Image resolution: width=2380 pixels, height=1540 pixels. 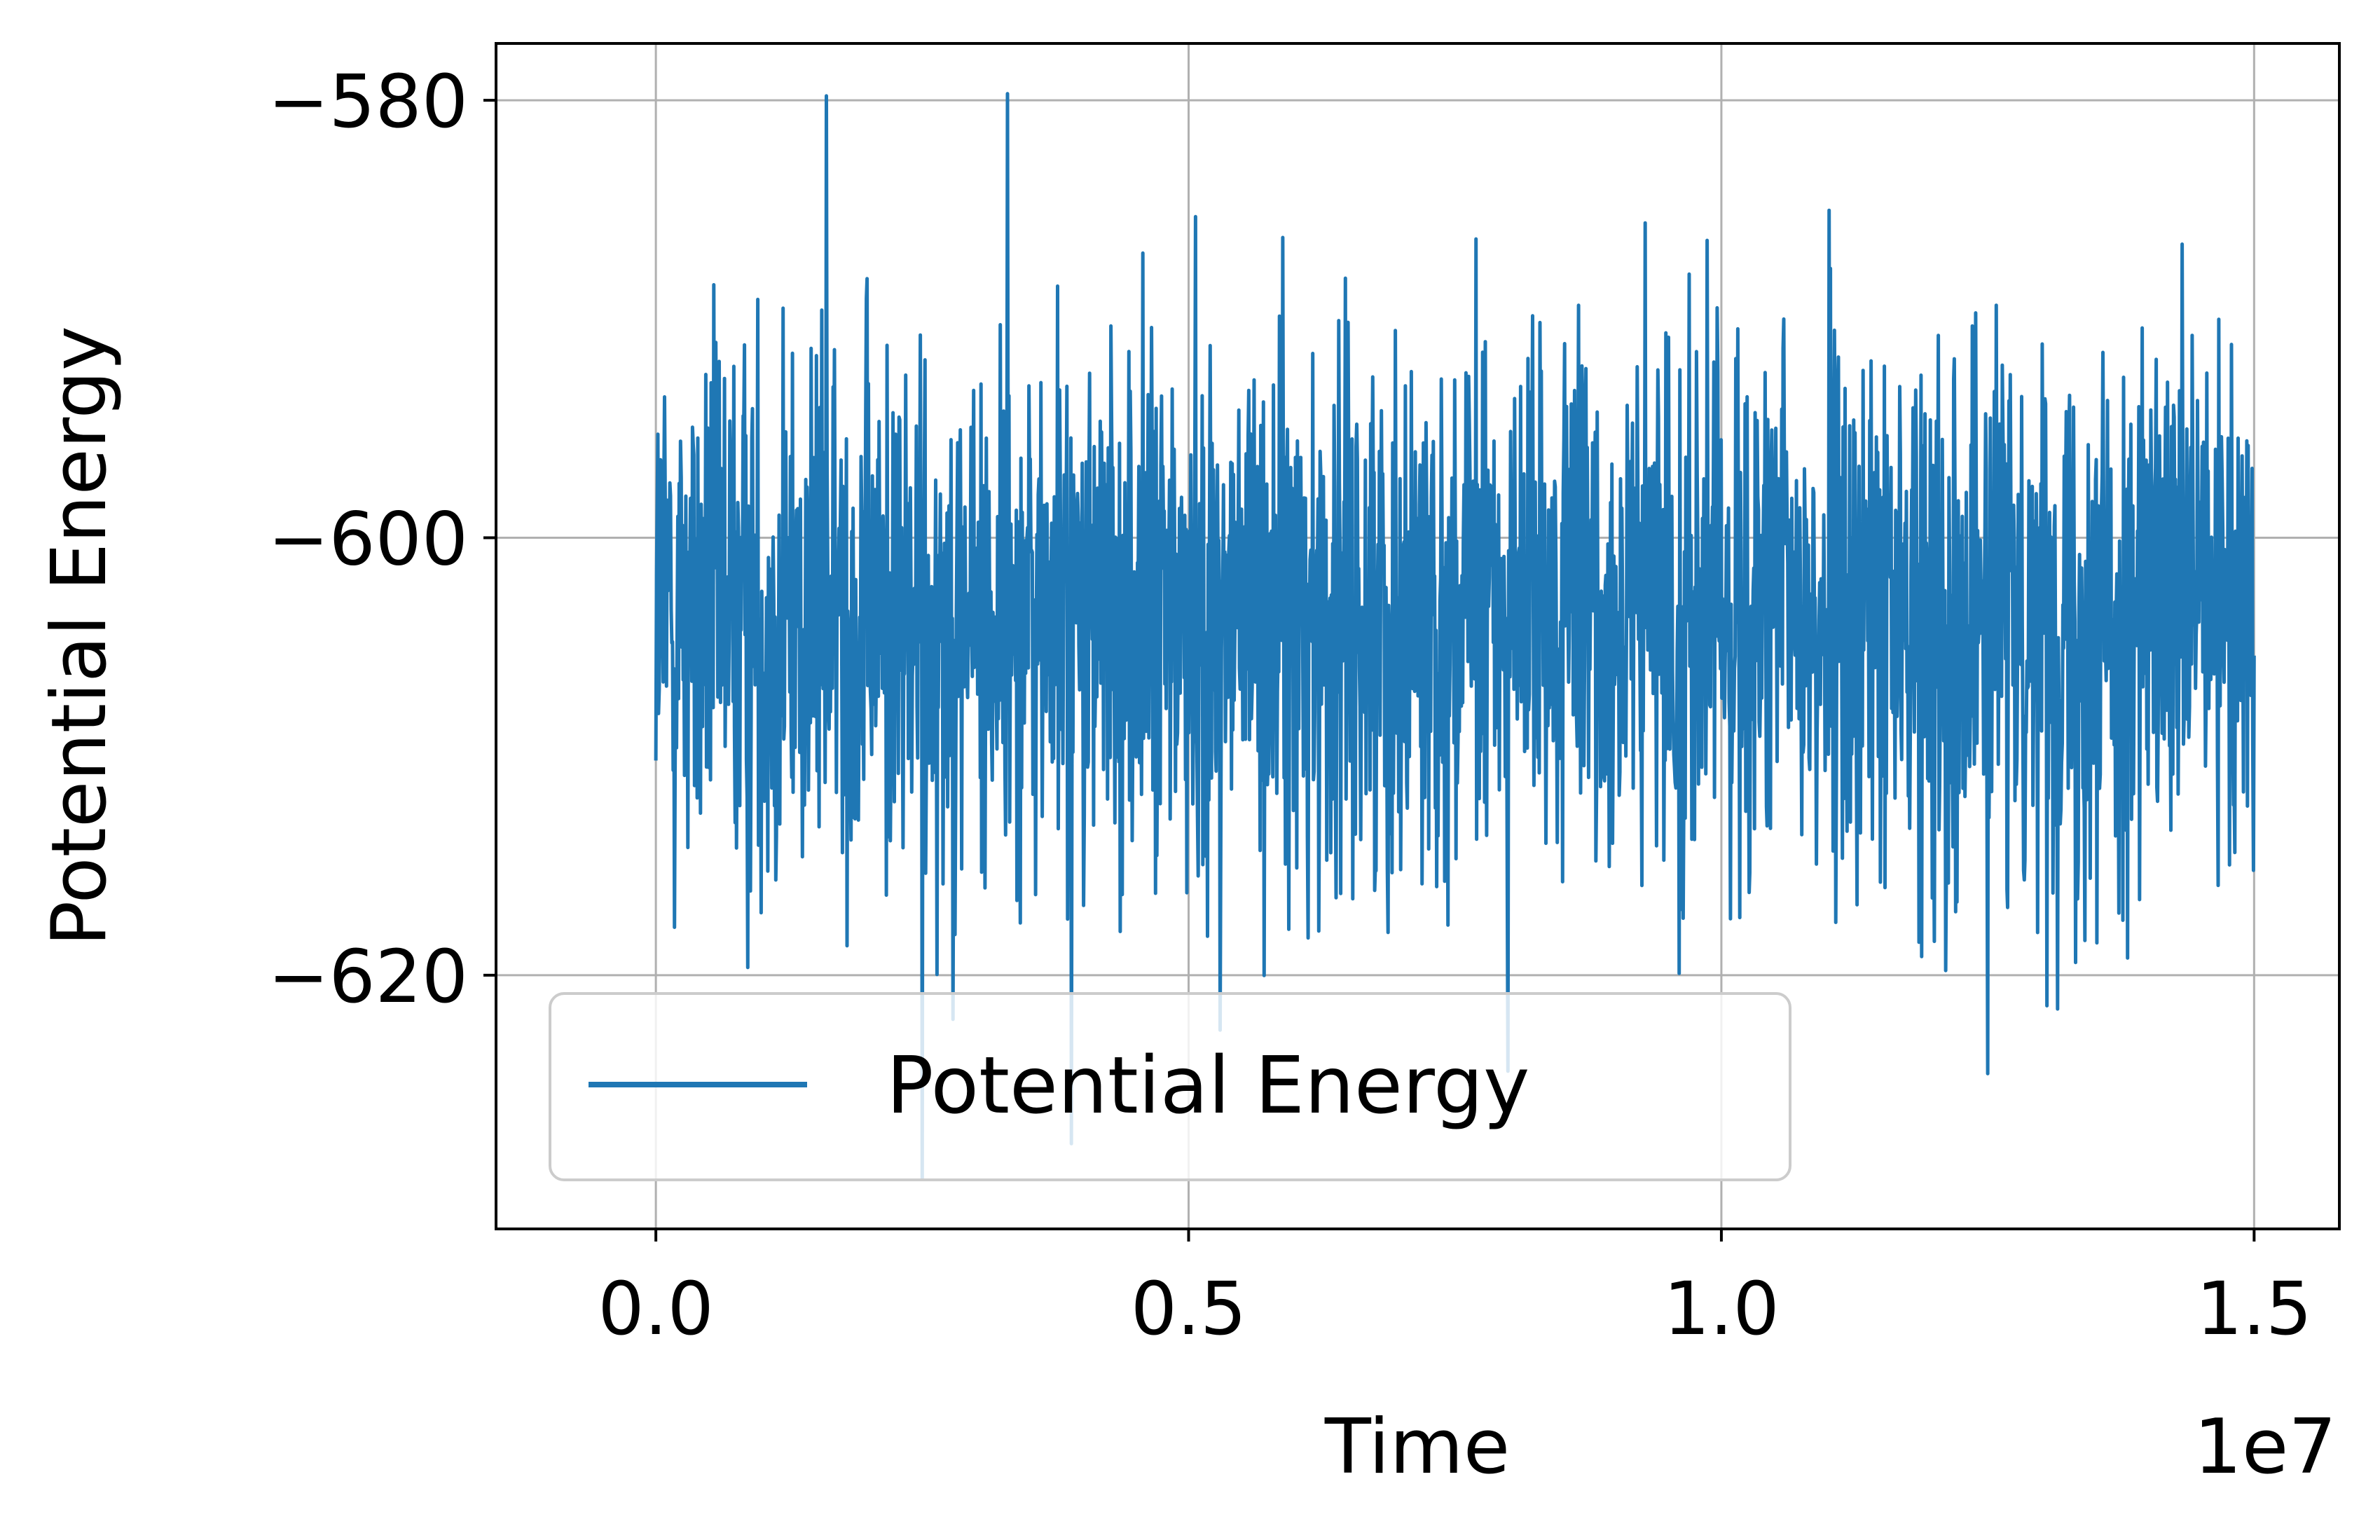 What do you see at coordinates (1417, 1447) in the screenshot?
I see `x-axis-label: Time` at bounding box center [1417, 1447].